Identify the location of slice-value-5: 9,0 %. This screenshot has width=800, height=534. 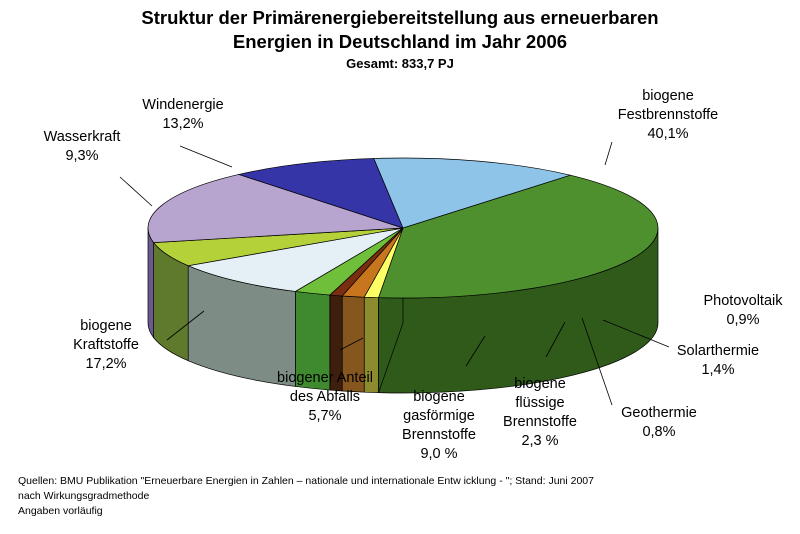
(438, 454).